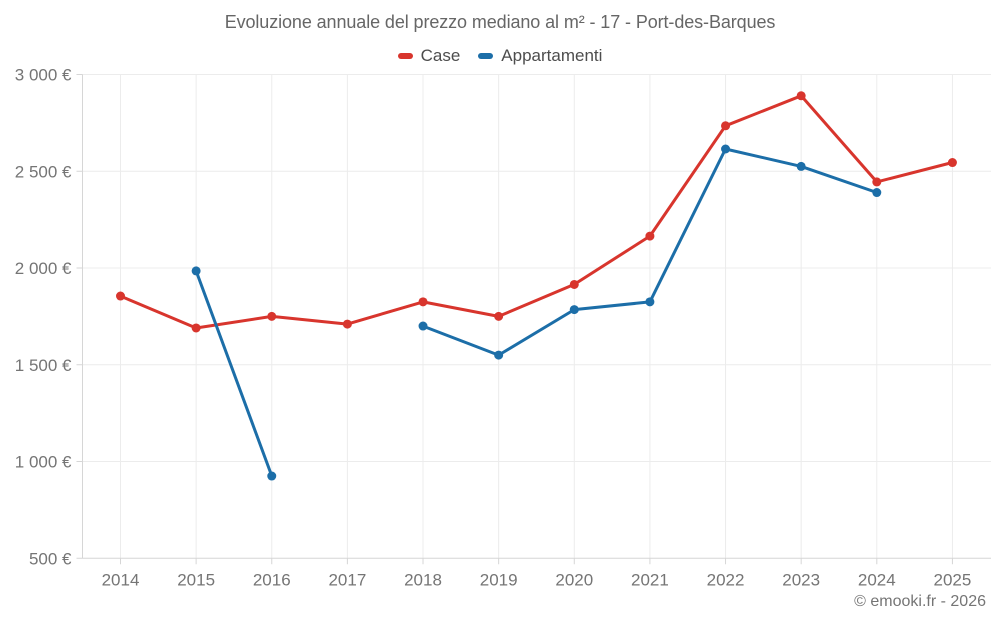  What do you see at coordinates (50, 558) in the screenshot?
I see `y-axis-tick-label: 500 €` at bounding box center [50, 558].